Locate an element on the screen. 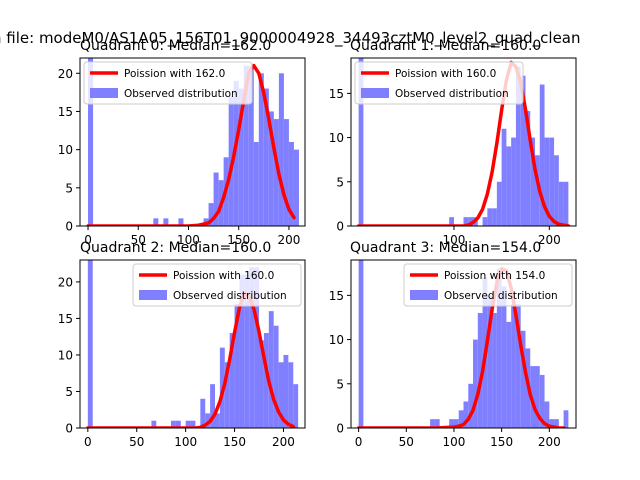  subplot-title: Quadrant 2: Median=160.0 is located at coordinates (175, 248).